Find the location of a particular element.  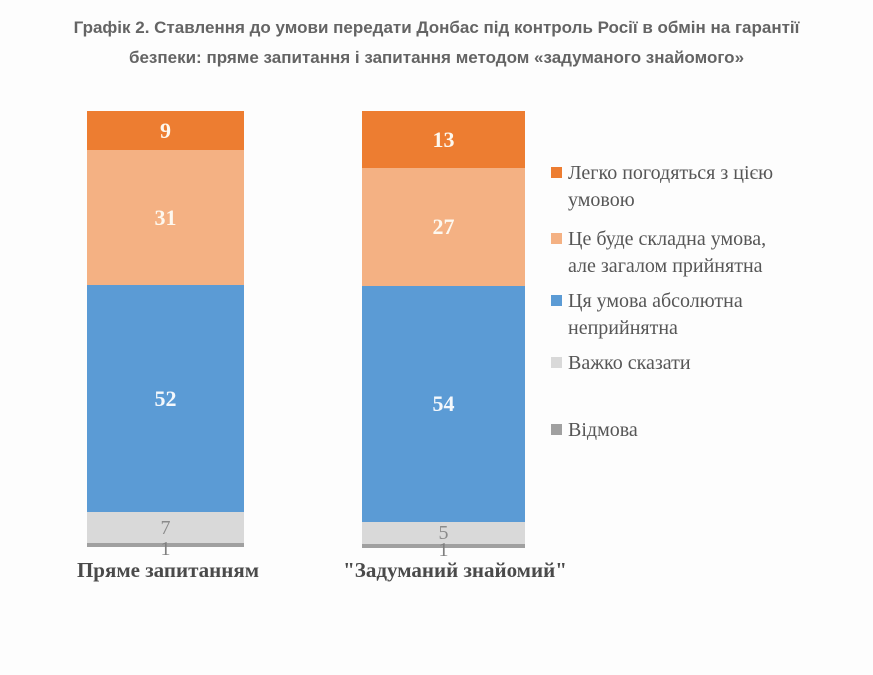

segment-value-label: 27 is located at coordinates (443, 226).